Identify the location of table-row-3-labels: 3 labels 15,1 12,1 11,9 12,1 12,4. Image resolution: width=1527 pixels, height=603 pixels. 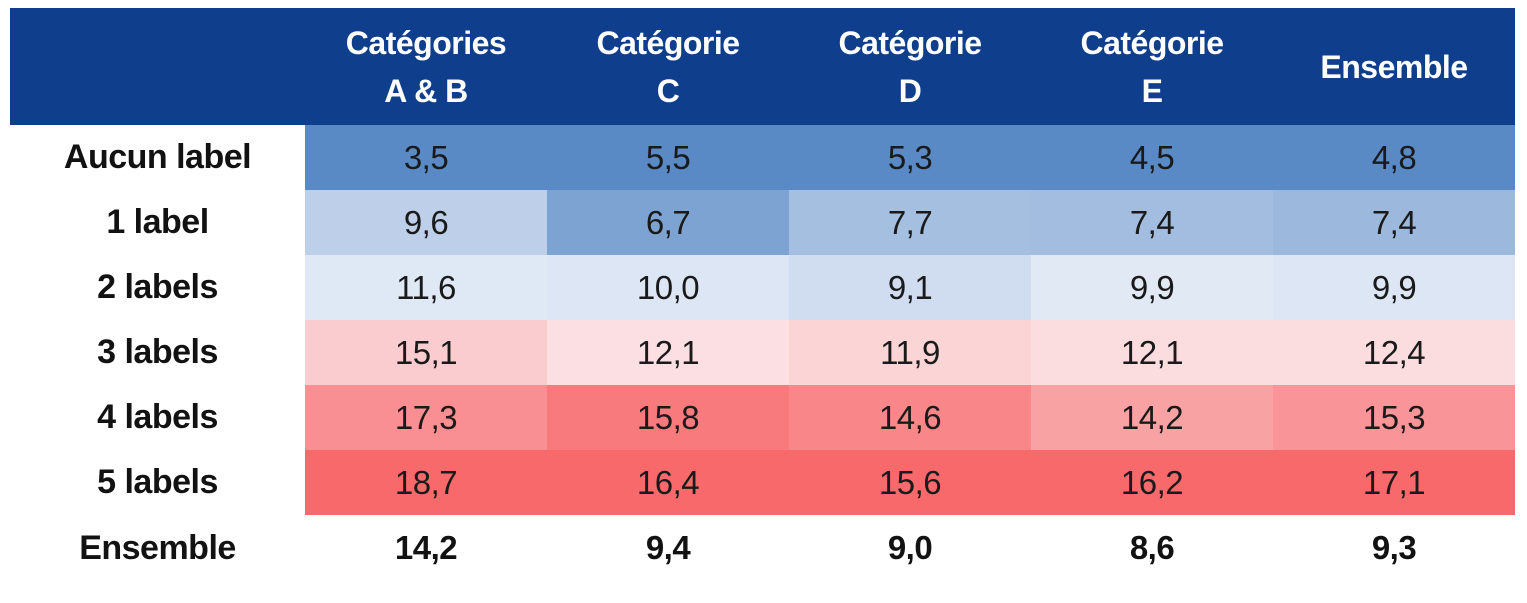
(762, 352).